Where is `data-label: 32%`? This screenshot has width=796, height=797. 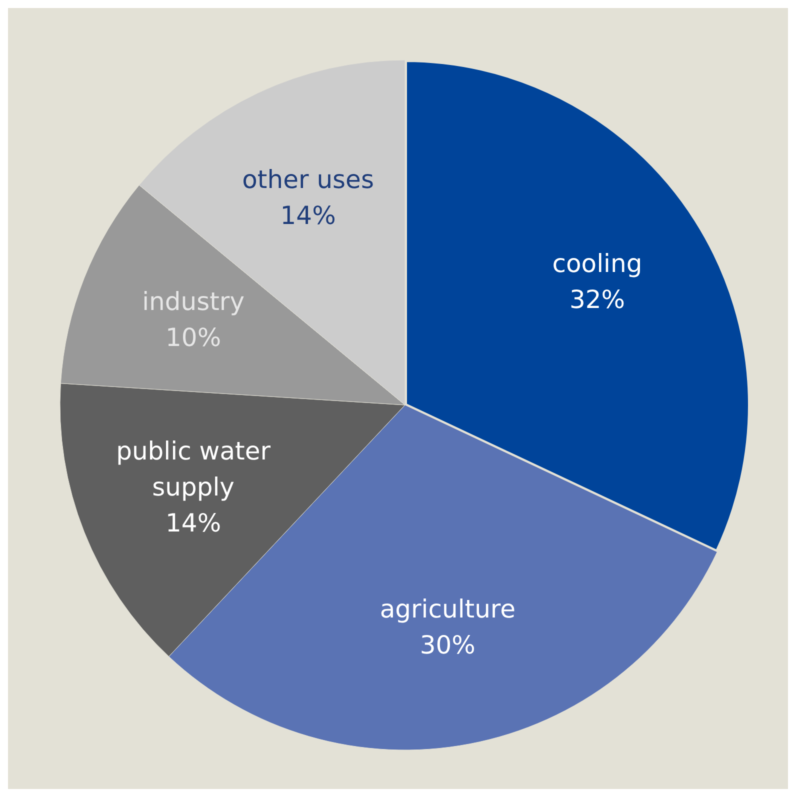 data-label: 32% is located at coordinates (597, 299).